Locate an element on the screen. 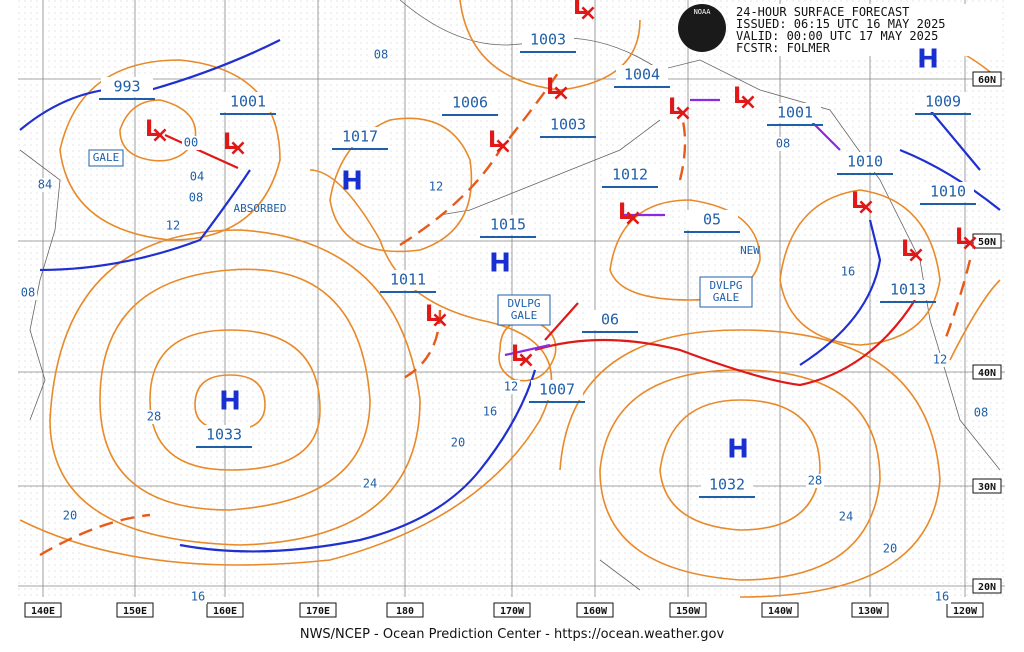  pressure-label: 1032 is located at coordinates (727, 485).